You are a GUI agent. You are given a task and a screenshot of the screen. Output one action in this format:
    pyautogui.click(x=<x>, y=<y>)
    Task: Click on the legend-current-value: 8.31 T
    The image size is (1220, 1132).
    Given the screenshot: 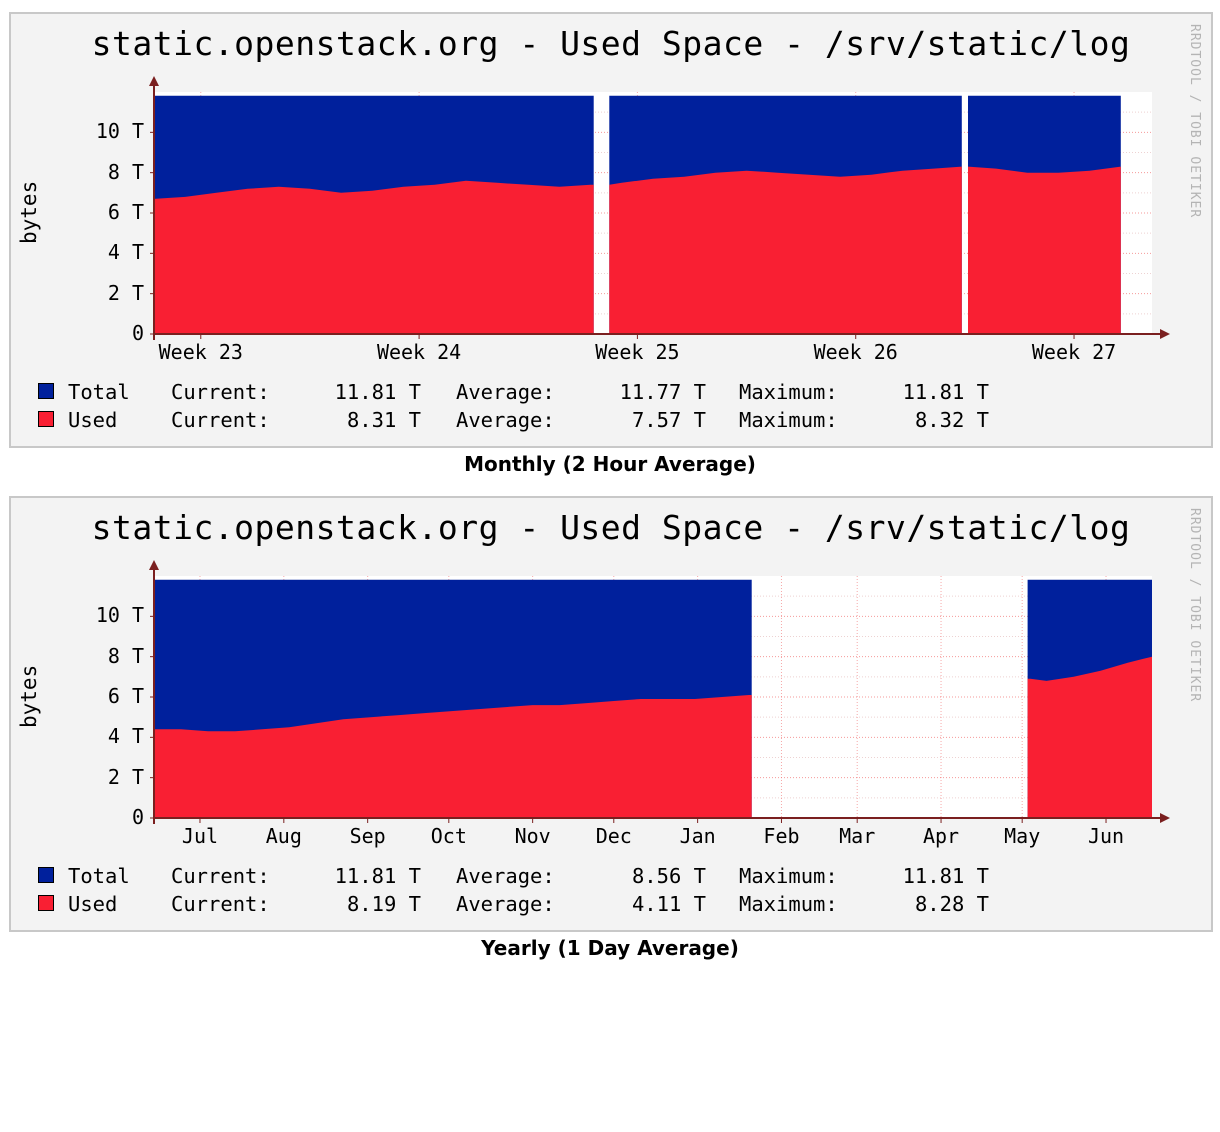 What is the action you would take?
    pyautogui.click(x=383, y=420)
    